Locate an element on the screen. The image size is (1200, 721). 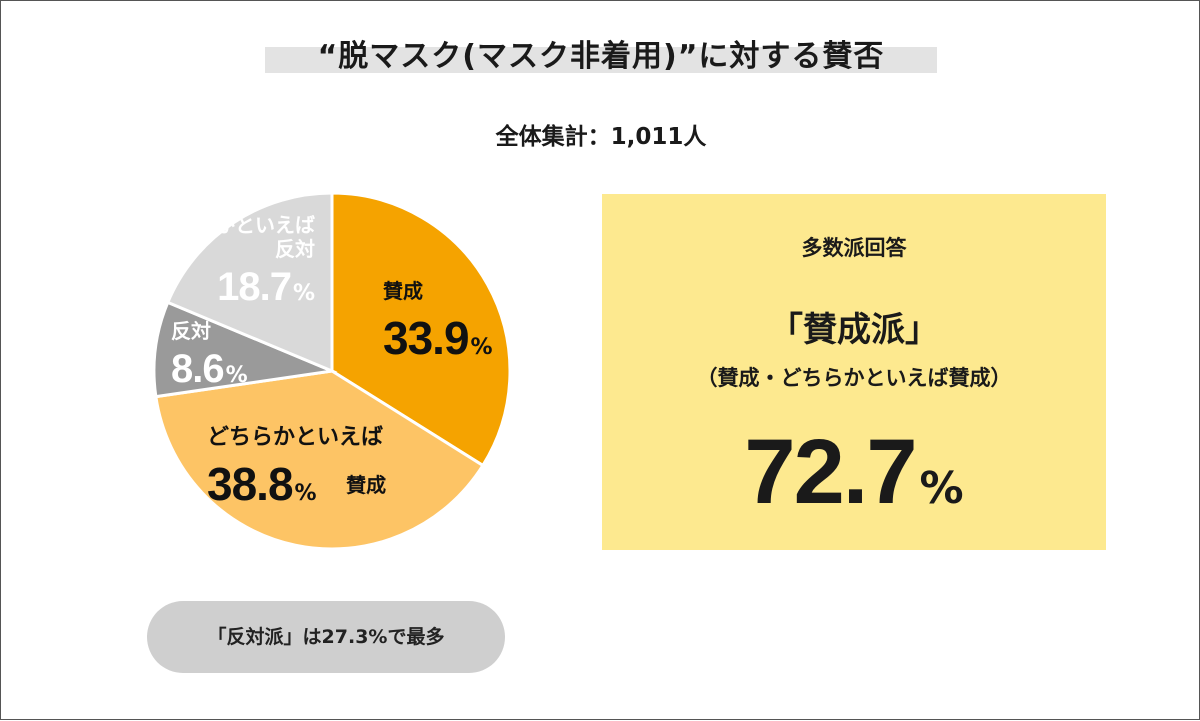
summary-total: 72.7% is located at coordinates (854, 472).